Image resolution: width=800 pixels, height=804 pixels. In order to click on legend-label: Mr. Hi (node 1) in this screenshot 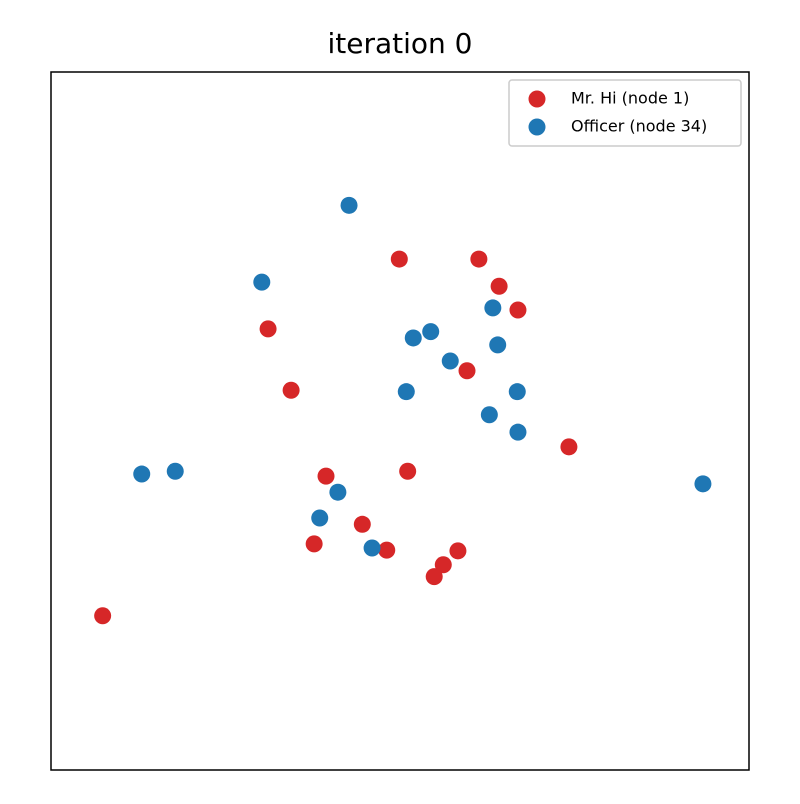, I will do `click(630, 98)`.